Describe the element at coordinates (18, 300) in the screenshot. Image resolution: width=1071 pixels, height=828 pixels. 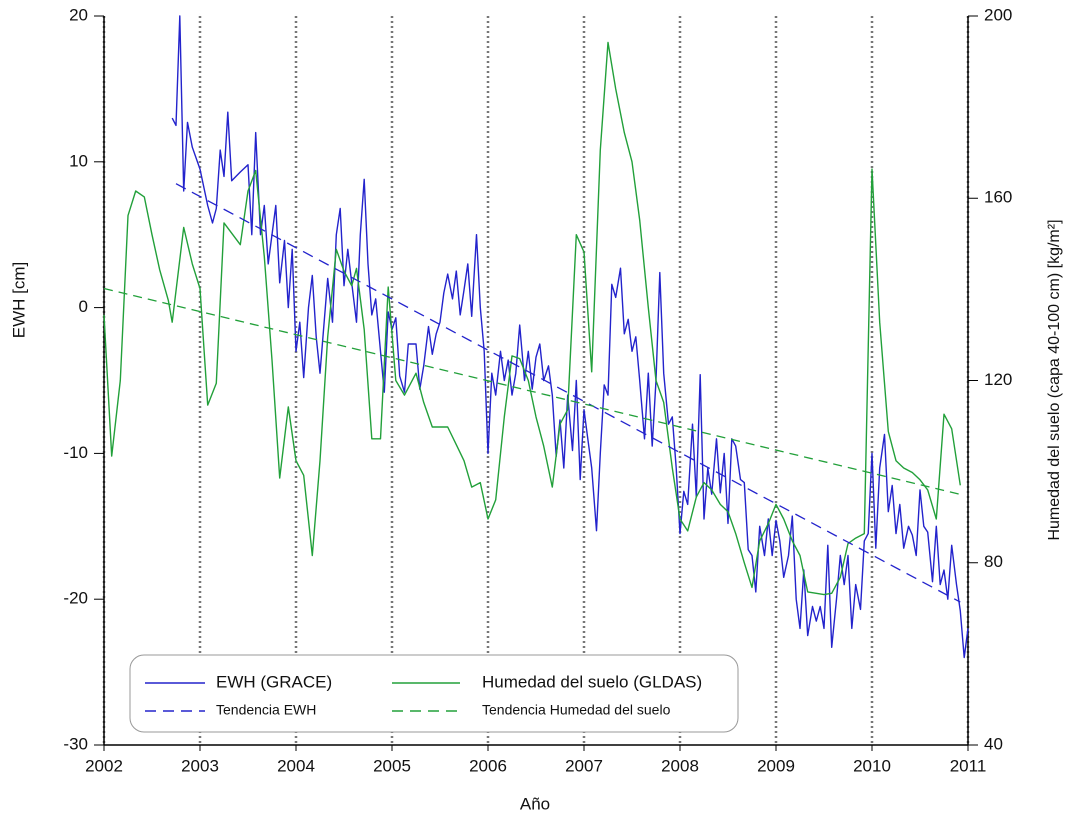
I see `y-axis-label: EWH [cm]` at that location.